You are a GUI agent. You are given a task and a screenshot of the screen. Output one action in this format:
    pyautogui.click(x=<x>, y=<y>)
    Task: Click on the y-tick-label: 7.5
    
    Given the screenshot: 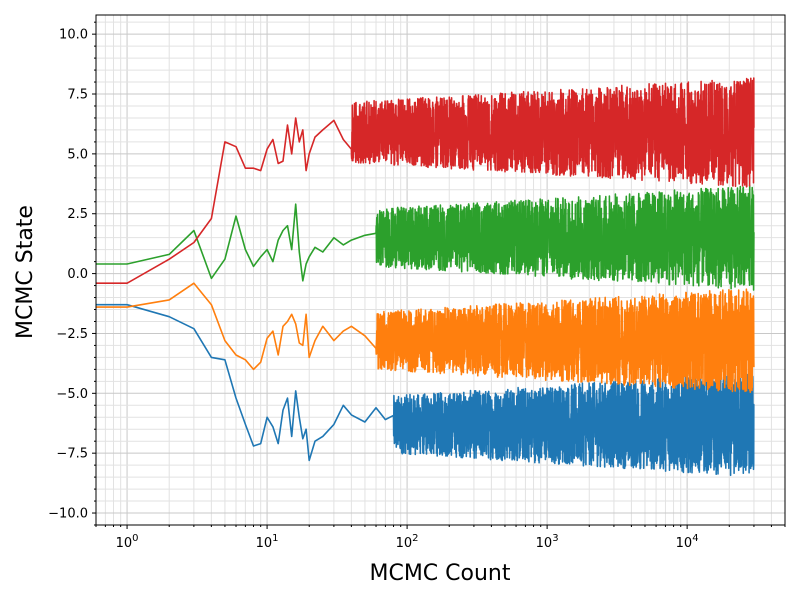 What is the action you would take?
    pyautogui.click(x=77, y=95)
    